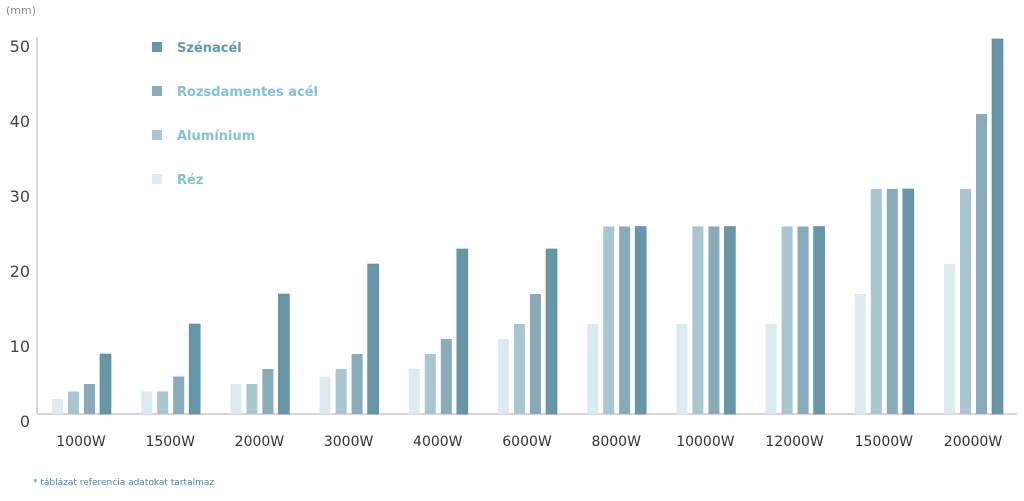 This screenshot has width=1024, height=501. I want to click on x-tick-label: 3000W, so click(349, 442).